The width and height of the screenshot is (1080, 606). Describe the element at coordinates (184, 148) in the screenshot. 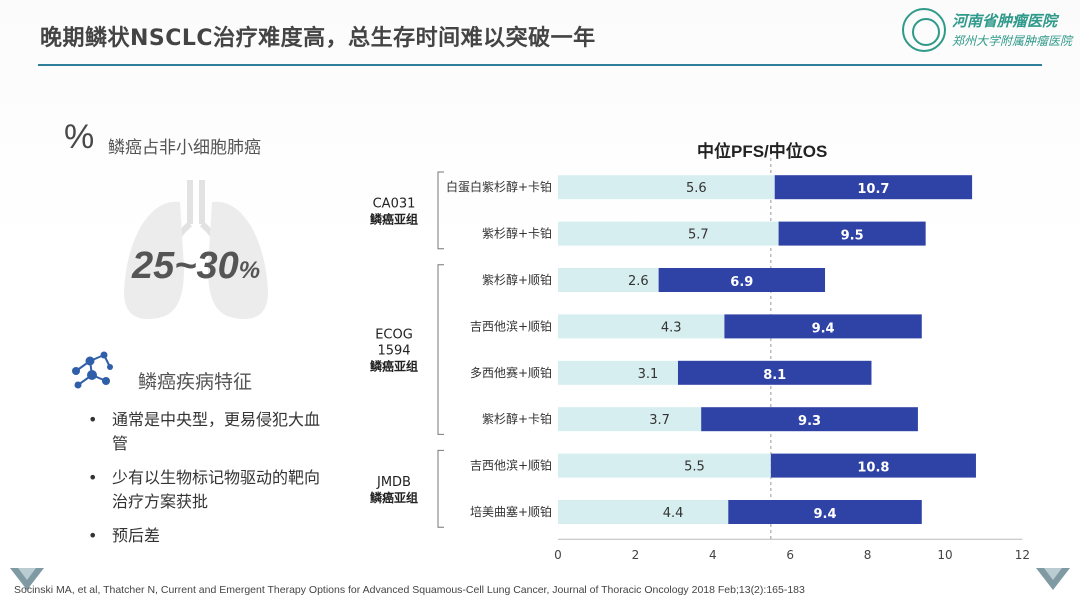

I see `stat-label: 鳞癌占非小细胞肺癌` at that location.